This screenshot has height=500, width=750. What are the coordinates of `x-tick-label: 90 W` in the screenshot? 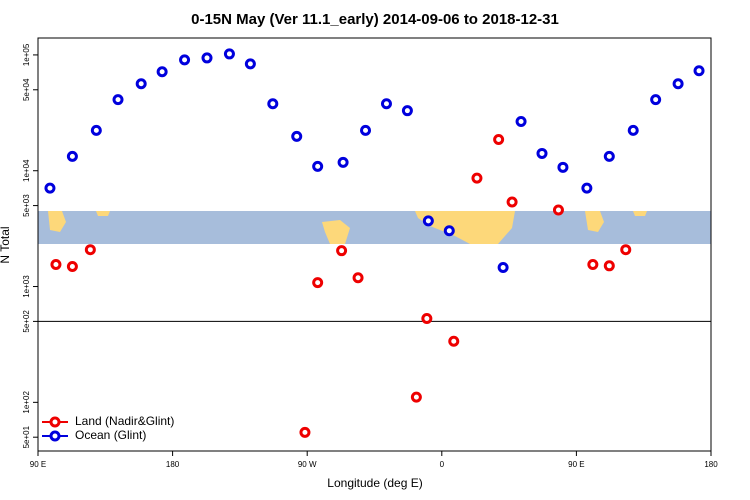 It's located at (307, 464).